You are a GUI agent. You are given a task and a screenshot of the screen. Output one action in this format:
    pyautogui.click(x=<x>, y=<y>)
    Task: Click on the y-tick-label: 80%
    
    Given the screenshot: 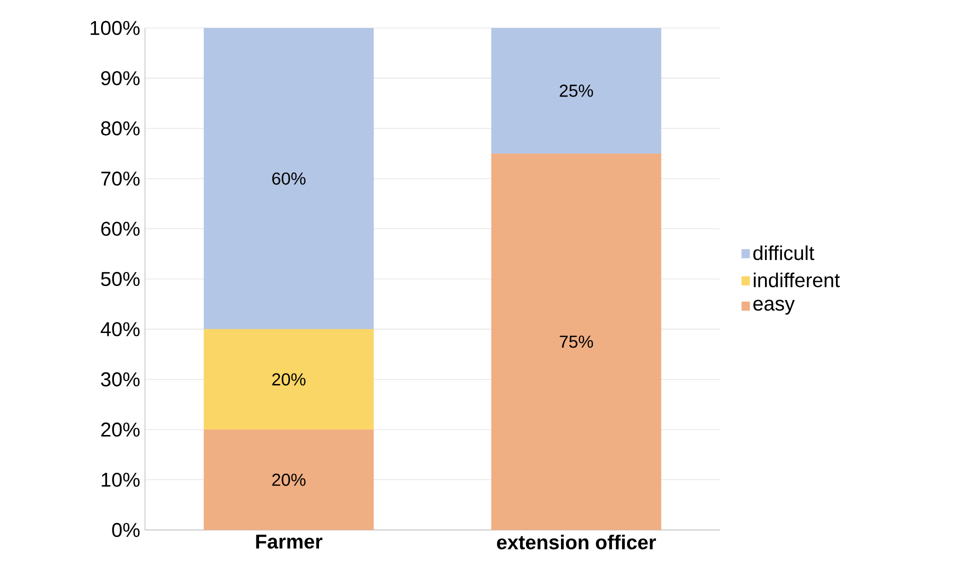 What is the action you would take?
    pyautogui.click(x=120, y=128)
    